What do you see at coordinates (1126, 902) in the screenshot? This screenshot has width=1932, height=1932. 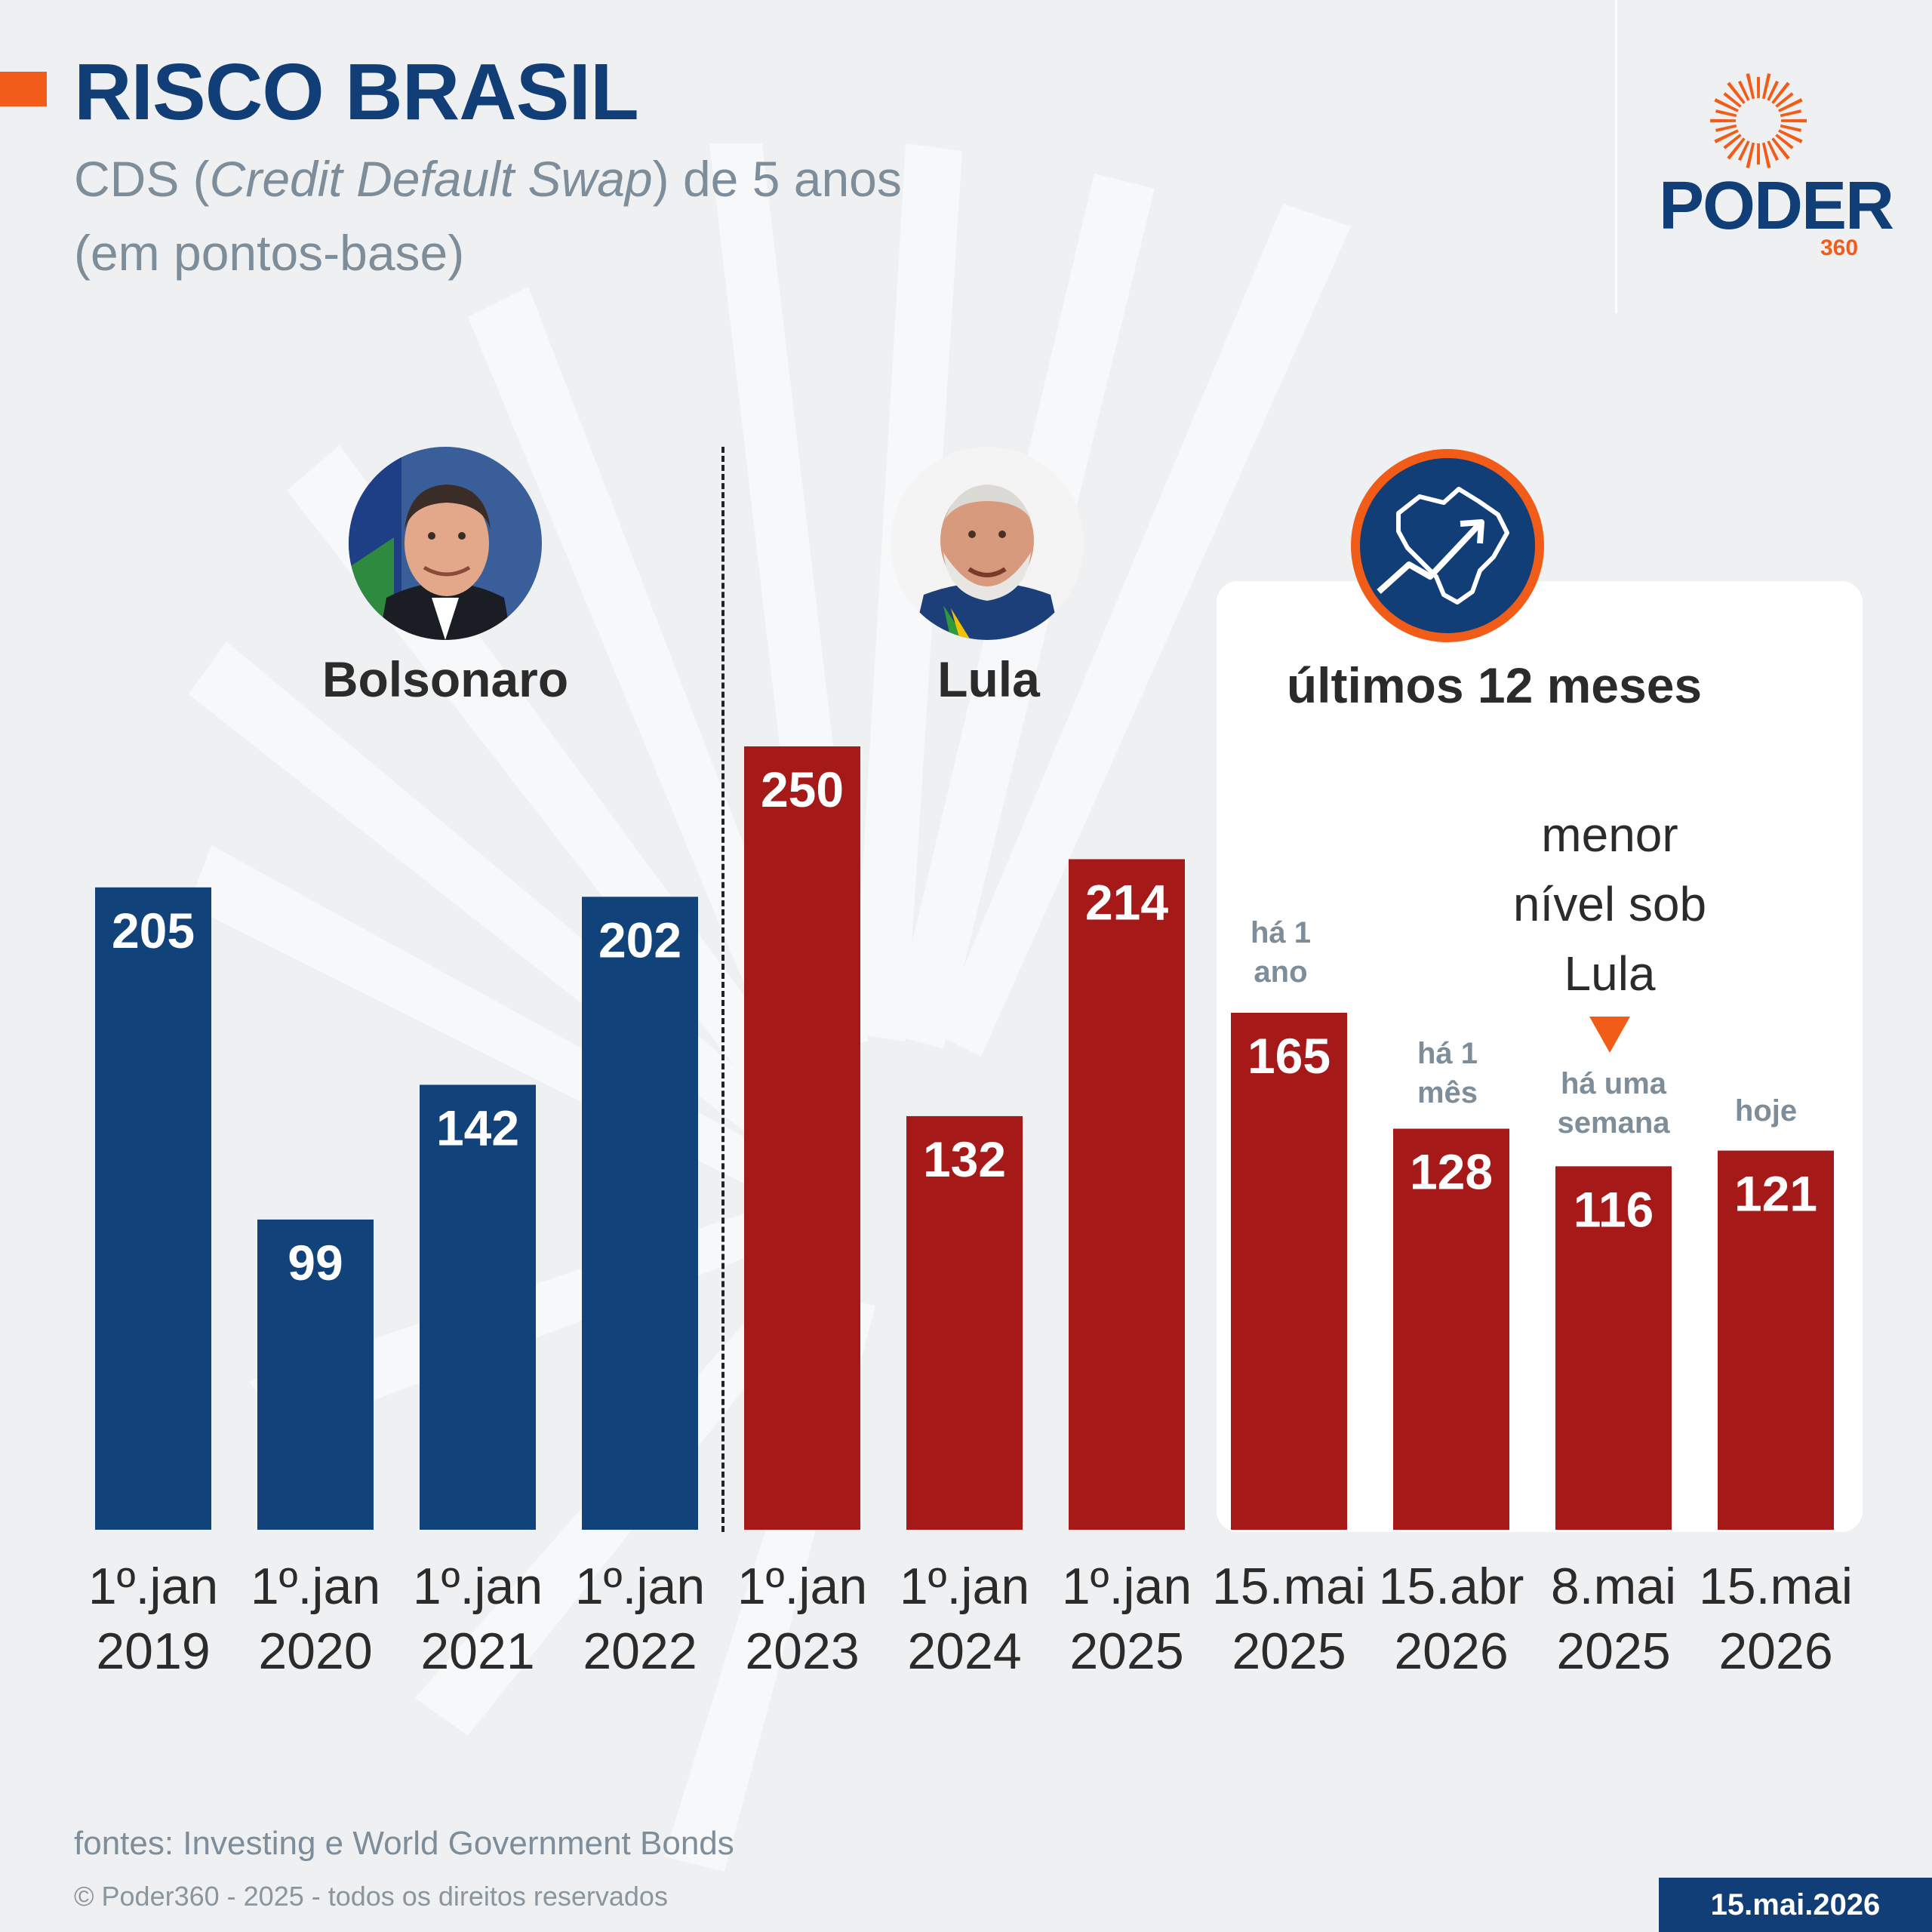 I see `bar-value-label: 214` at bounding box center [1126, 902].